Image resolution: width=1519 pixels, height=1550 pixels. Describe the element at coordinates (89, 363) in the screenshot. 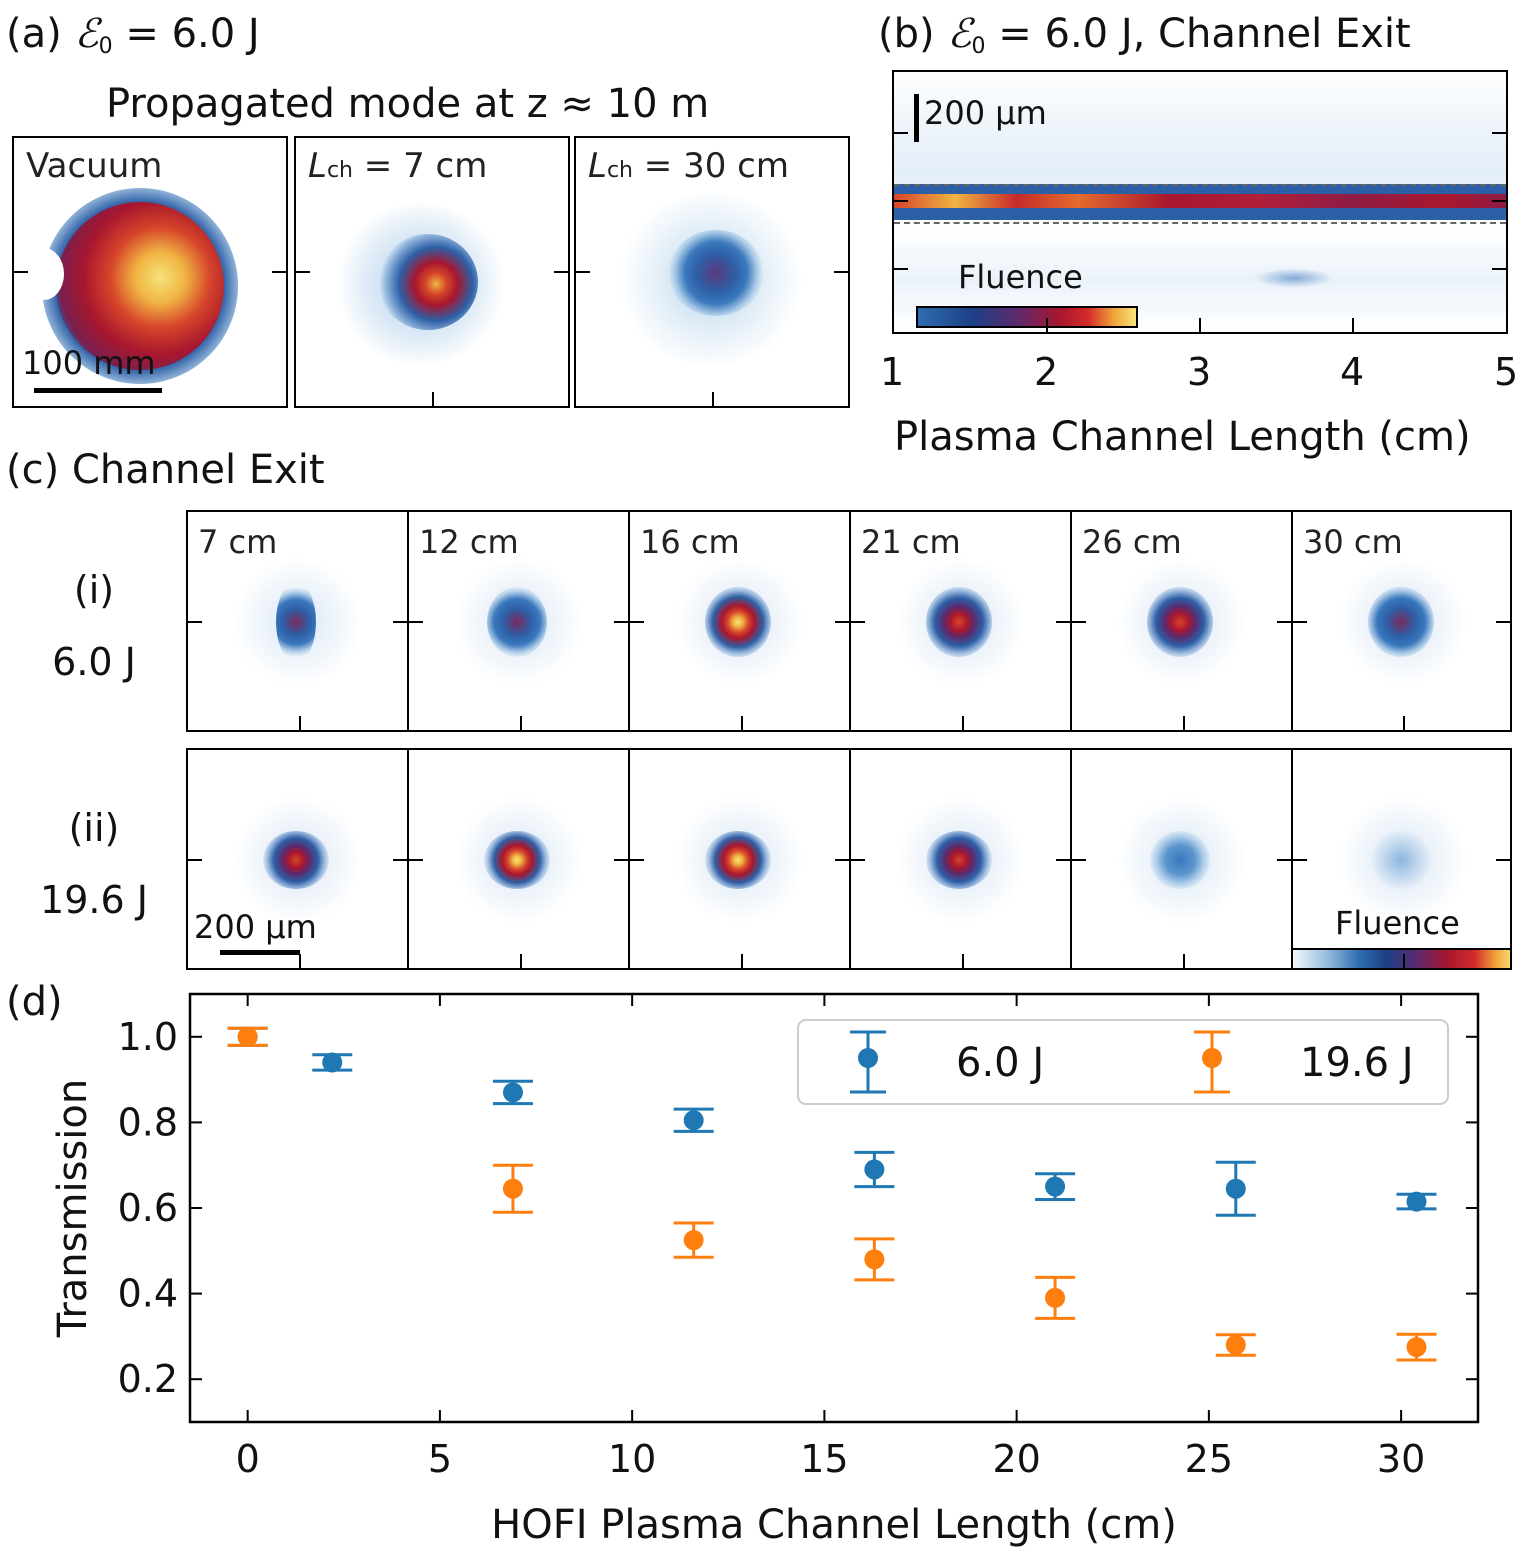

I see `panel-a-scalebar-label: 100 mm` at that location.